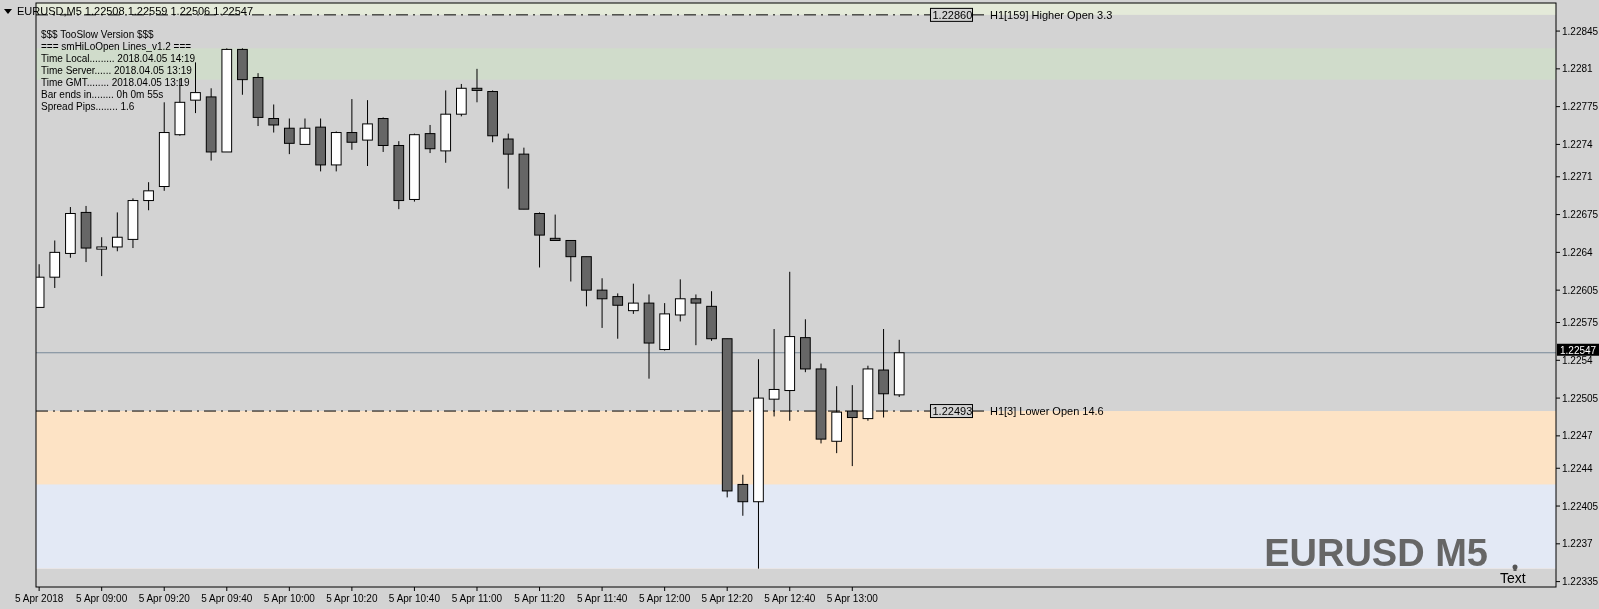 The height and width of the screenshot is (609, 1599). Describe the element at coordinates (102, 598) in the screenshot. I see `x-tick-label: 5 Apr 09:00` at that location.